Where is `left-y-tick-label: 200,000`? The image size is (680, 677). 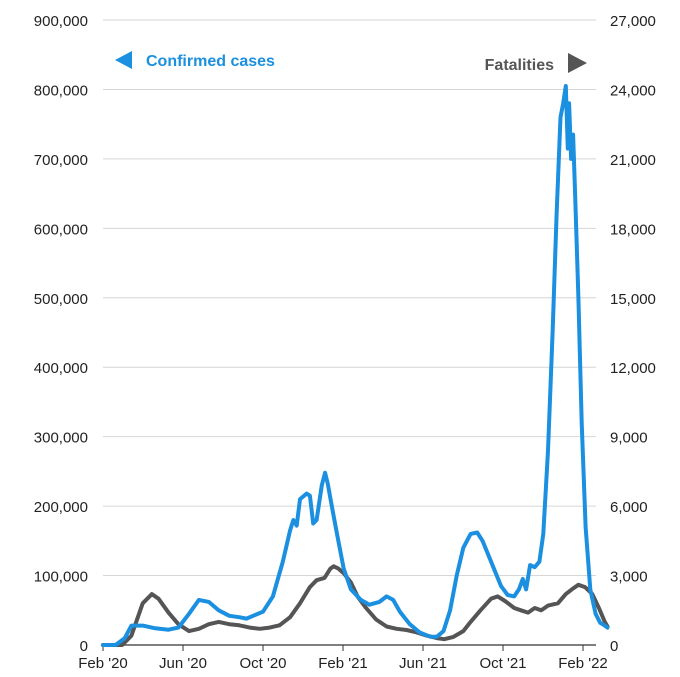
left-y-tick-label: 200,000 is located at coordinates (61, 507).